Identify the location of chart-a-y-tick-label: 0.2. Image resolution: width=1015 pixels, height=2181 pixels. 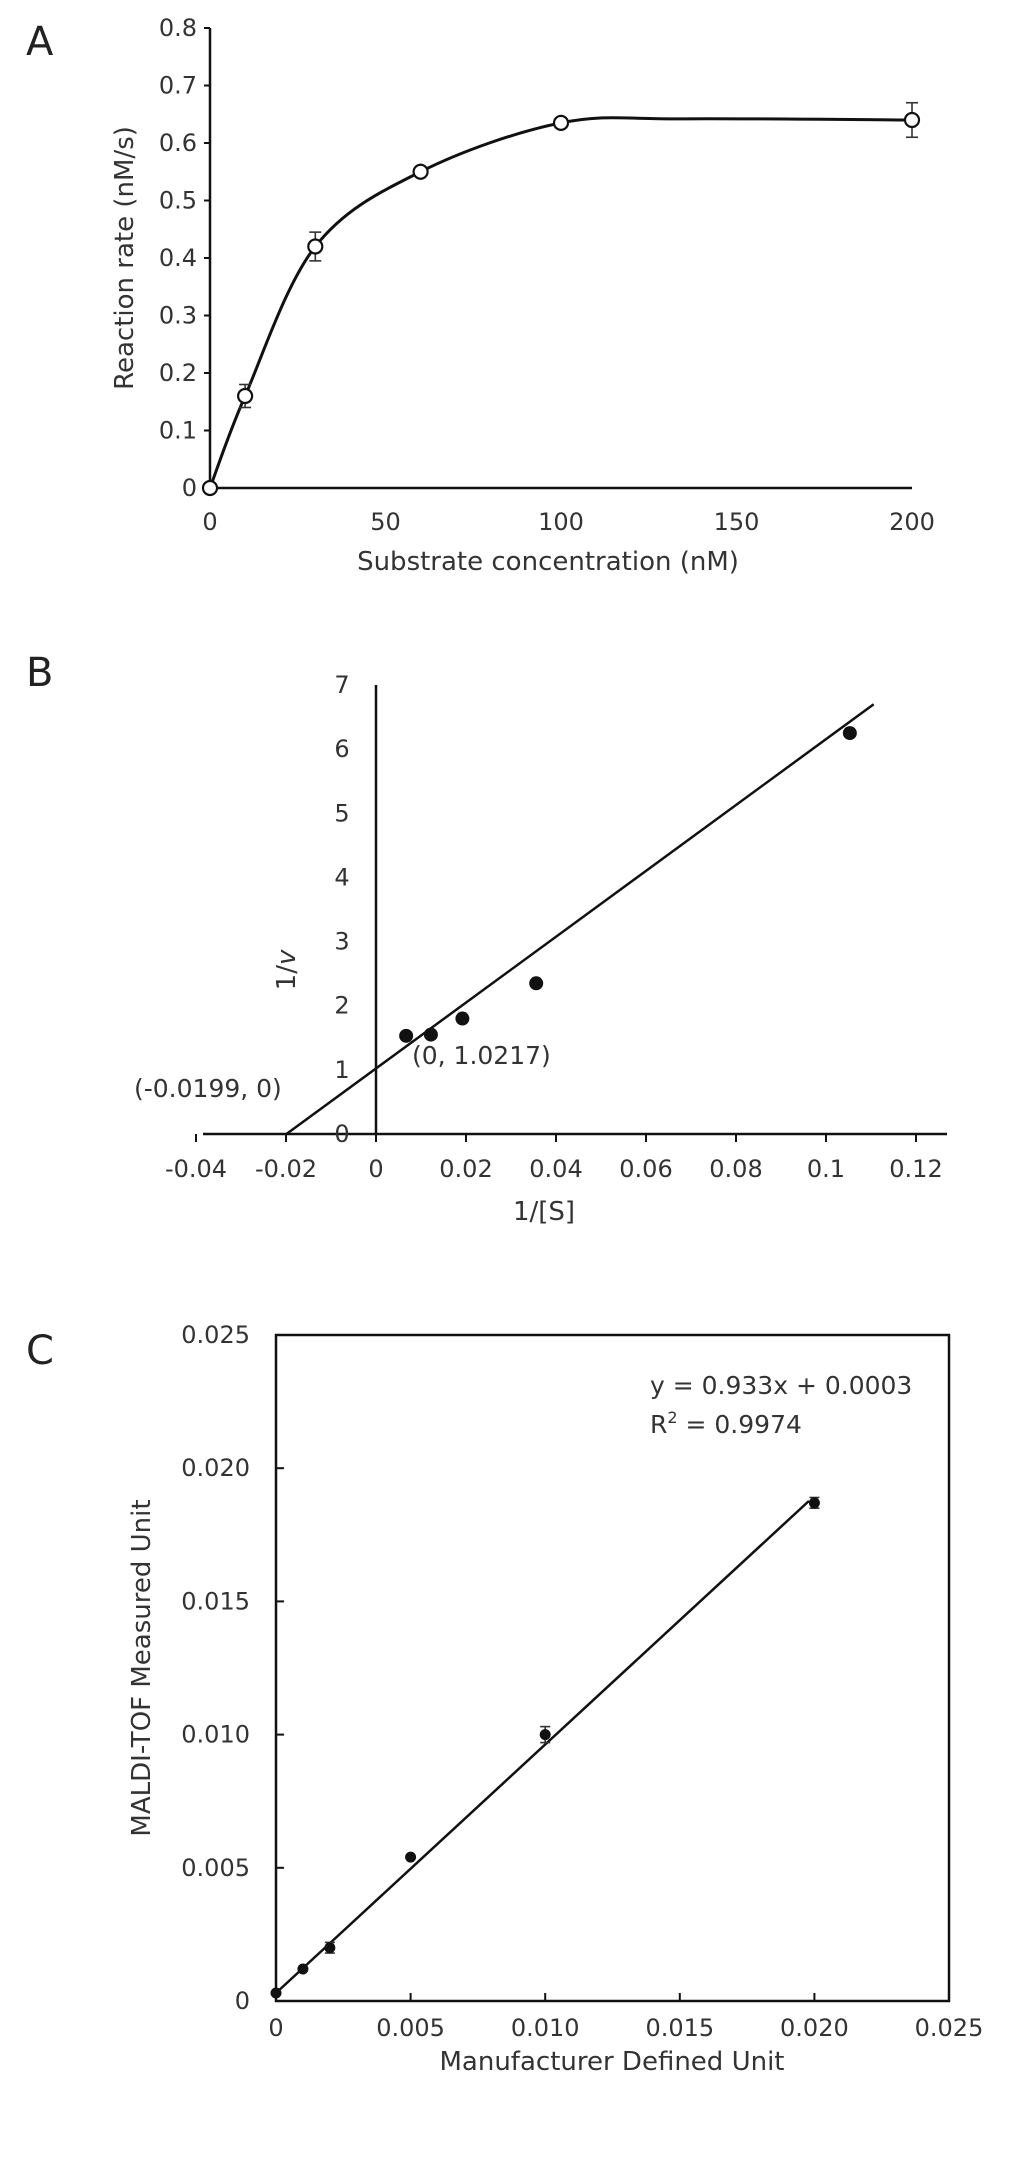
(178, 373).